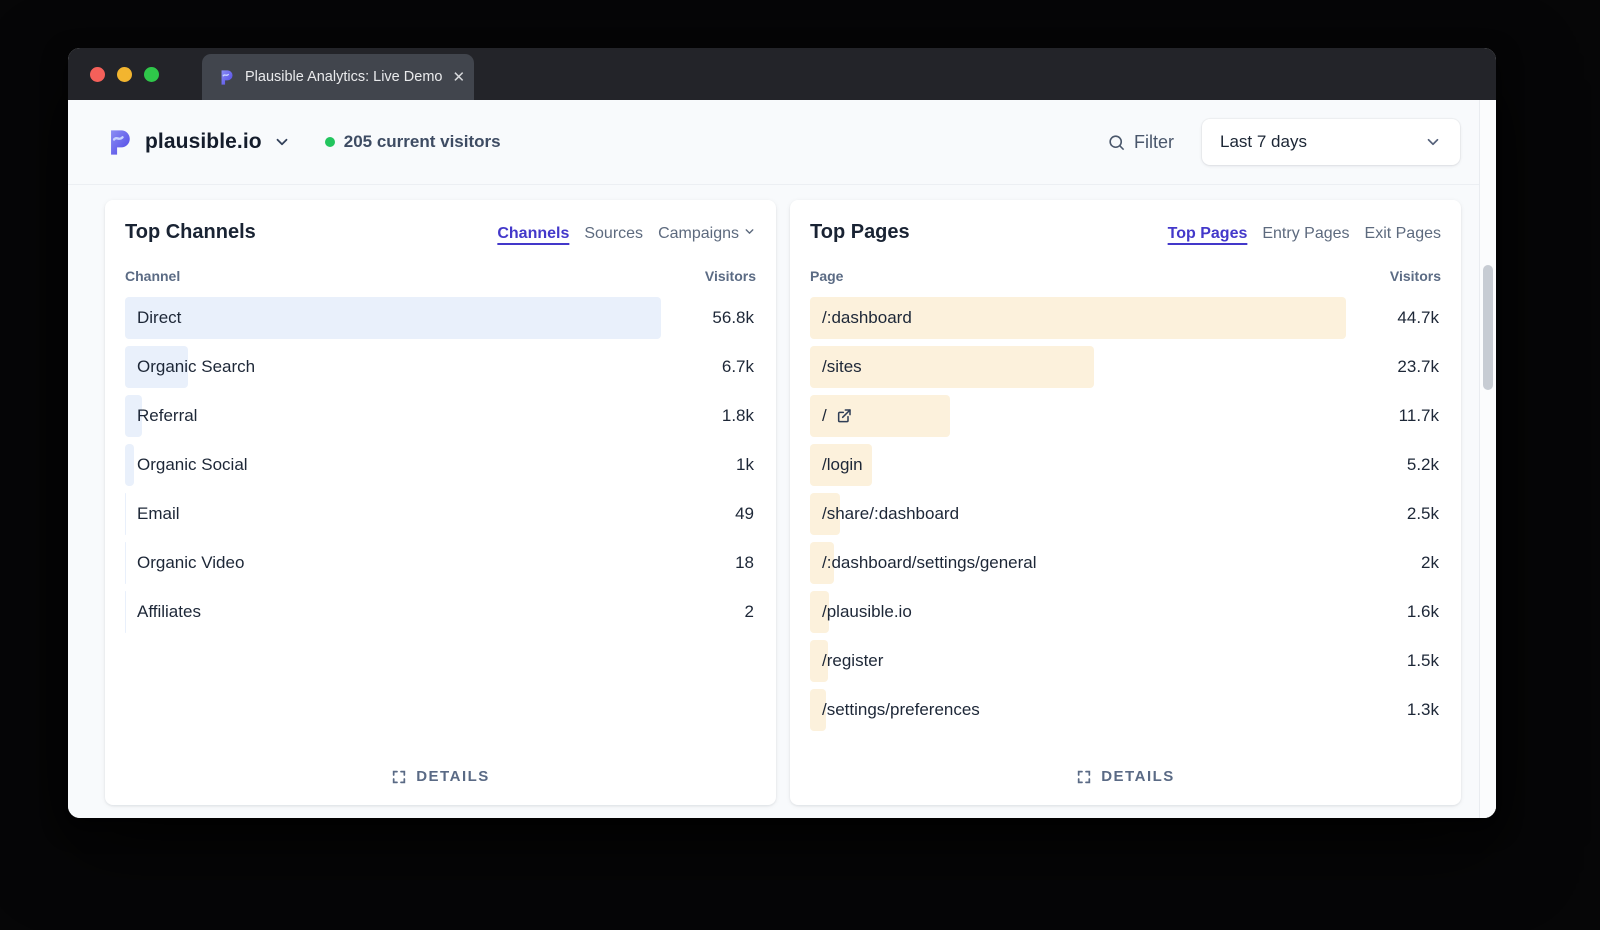  Describe the element at coordinates (119, 142) in the screenshot. I see `plausible-logo-icon` at that location.